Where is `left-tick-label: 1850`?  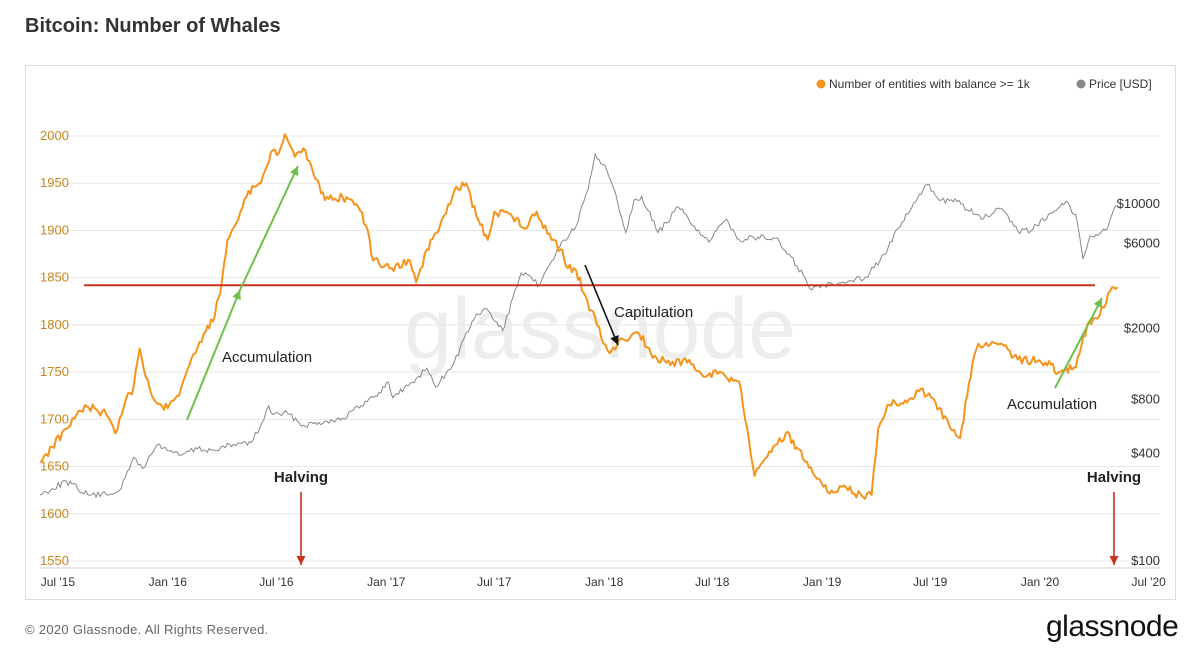 left-tick-label: 1850 is located at coordinates (54, 277).